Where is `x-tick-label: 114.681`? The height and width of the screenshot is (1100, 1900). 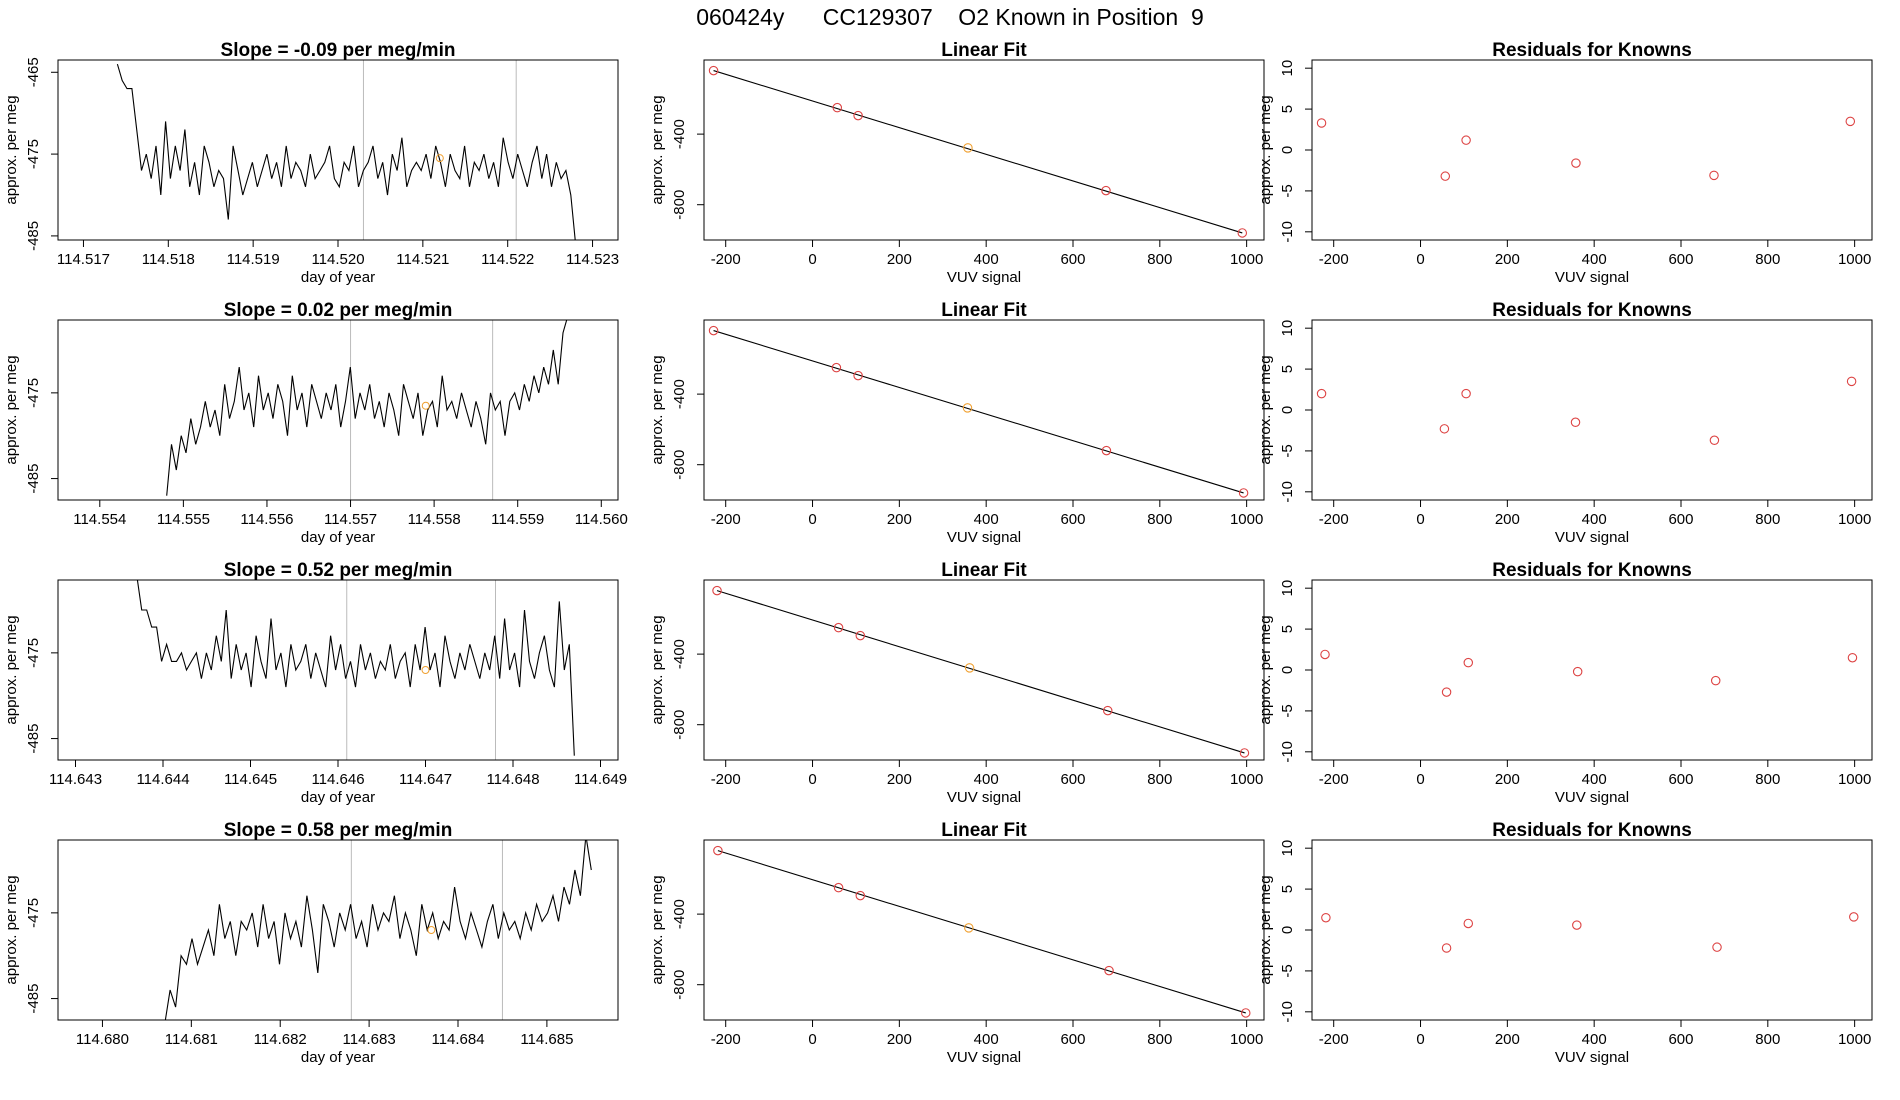 x-tick-label: 114.681 is located at coordinates (191, 1039).